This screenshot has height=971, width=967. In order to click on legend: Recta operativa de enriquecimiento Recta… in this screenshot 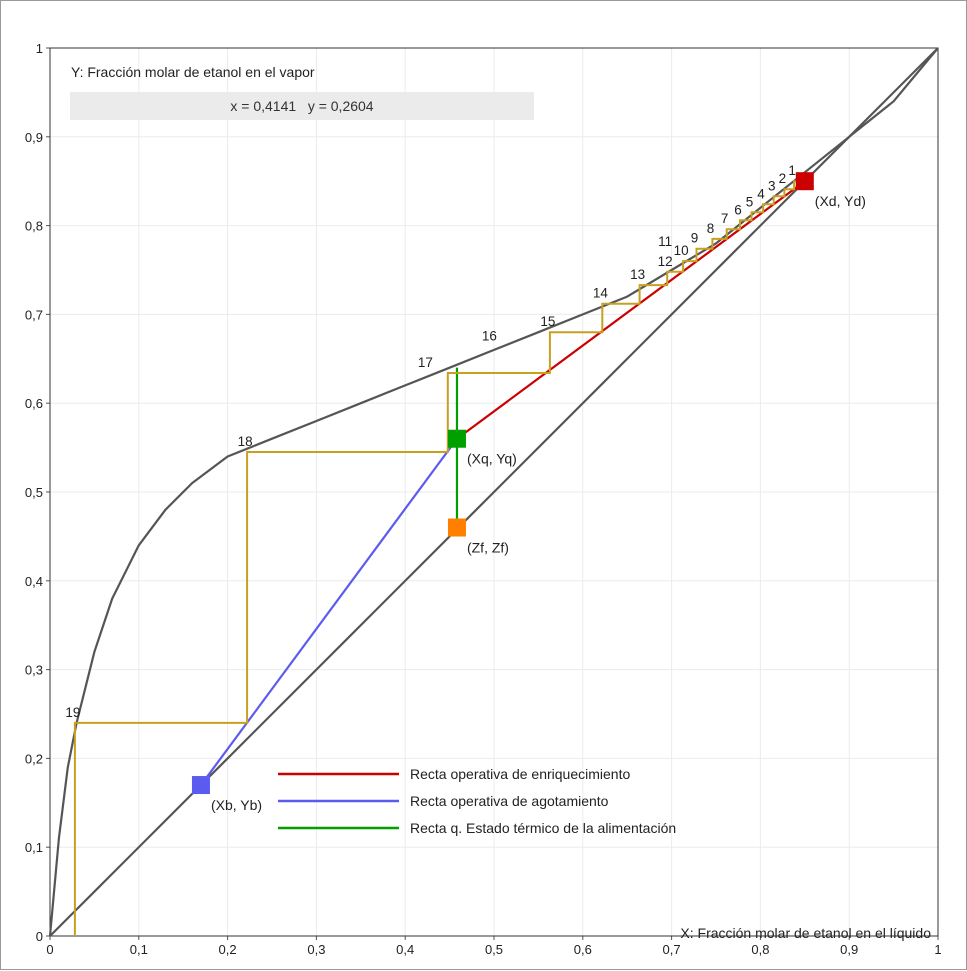, I will do `click(477, 801)`.